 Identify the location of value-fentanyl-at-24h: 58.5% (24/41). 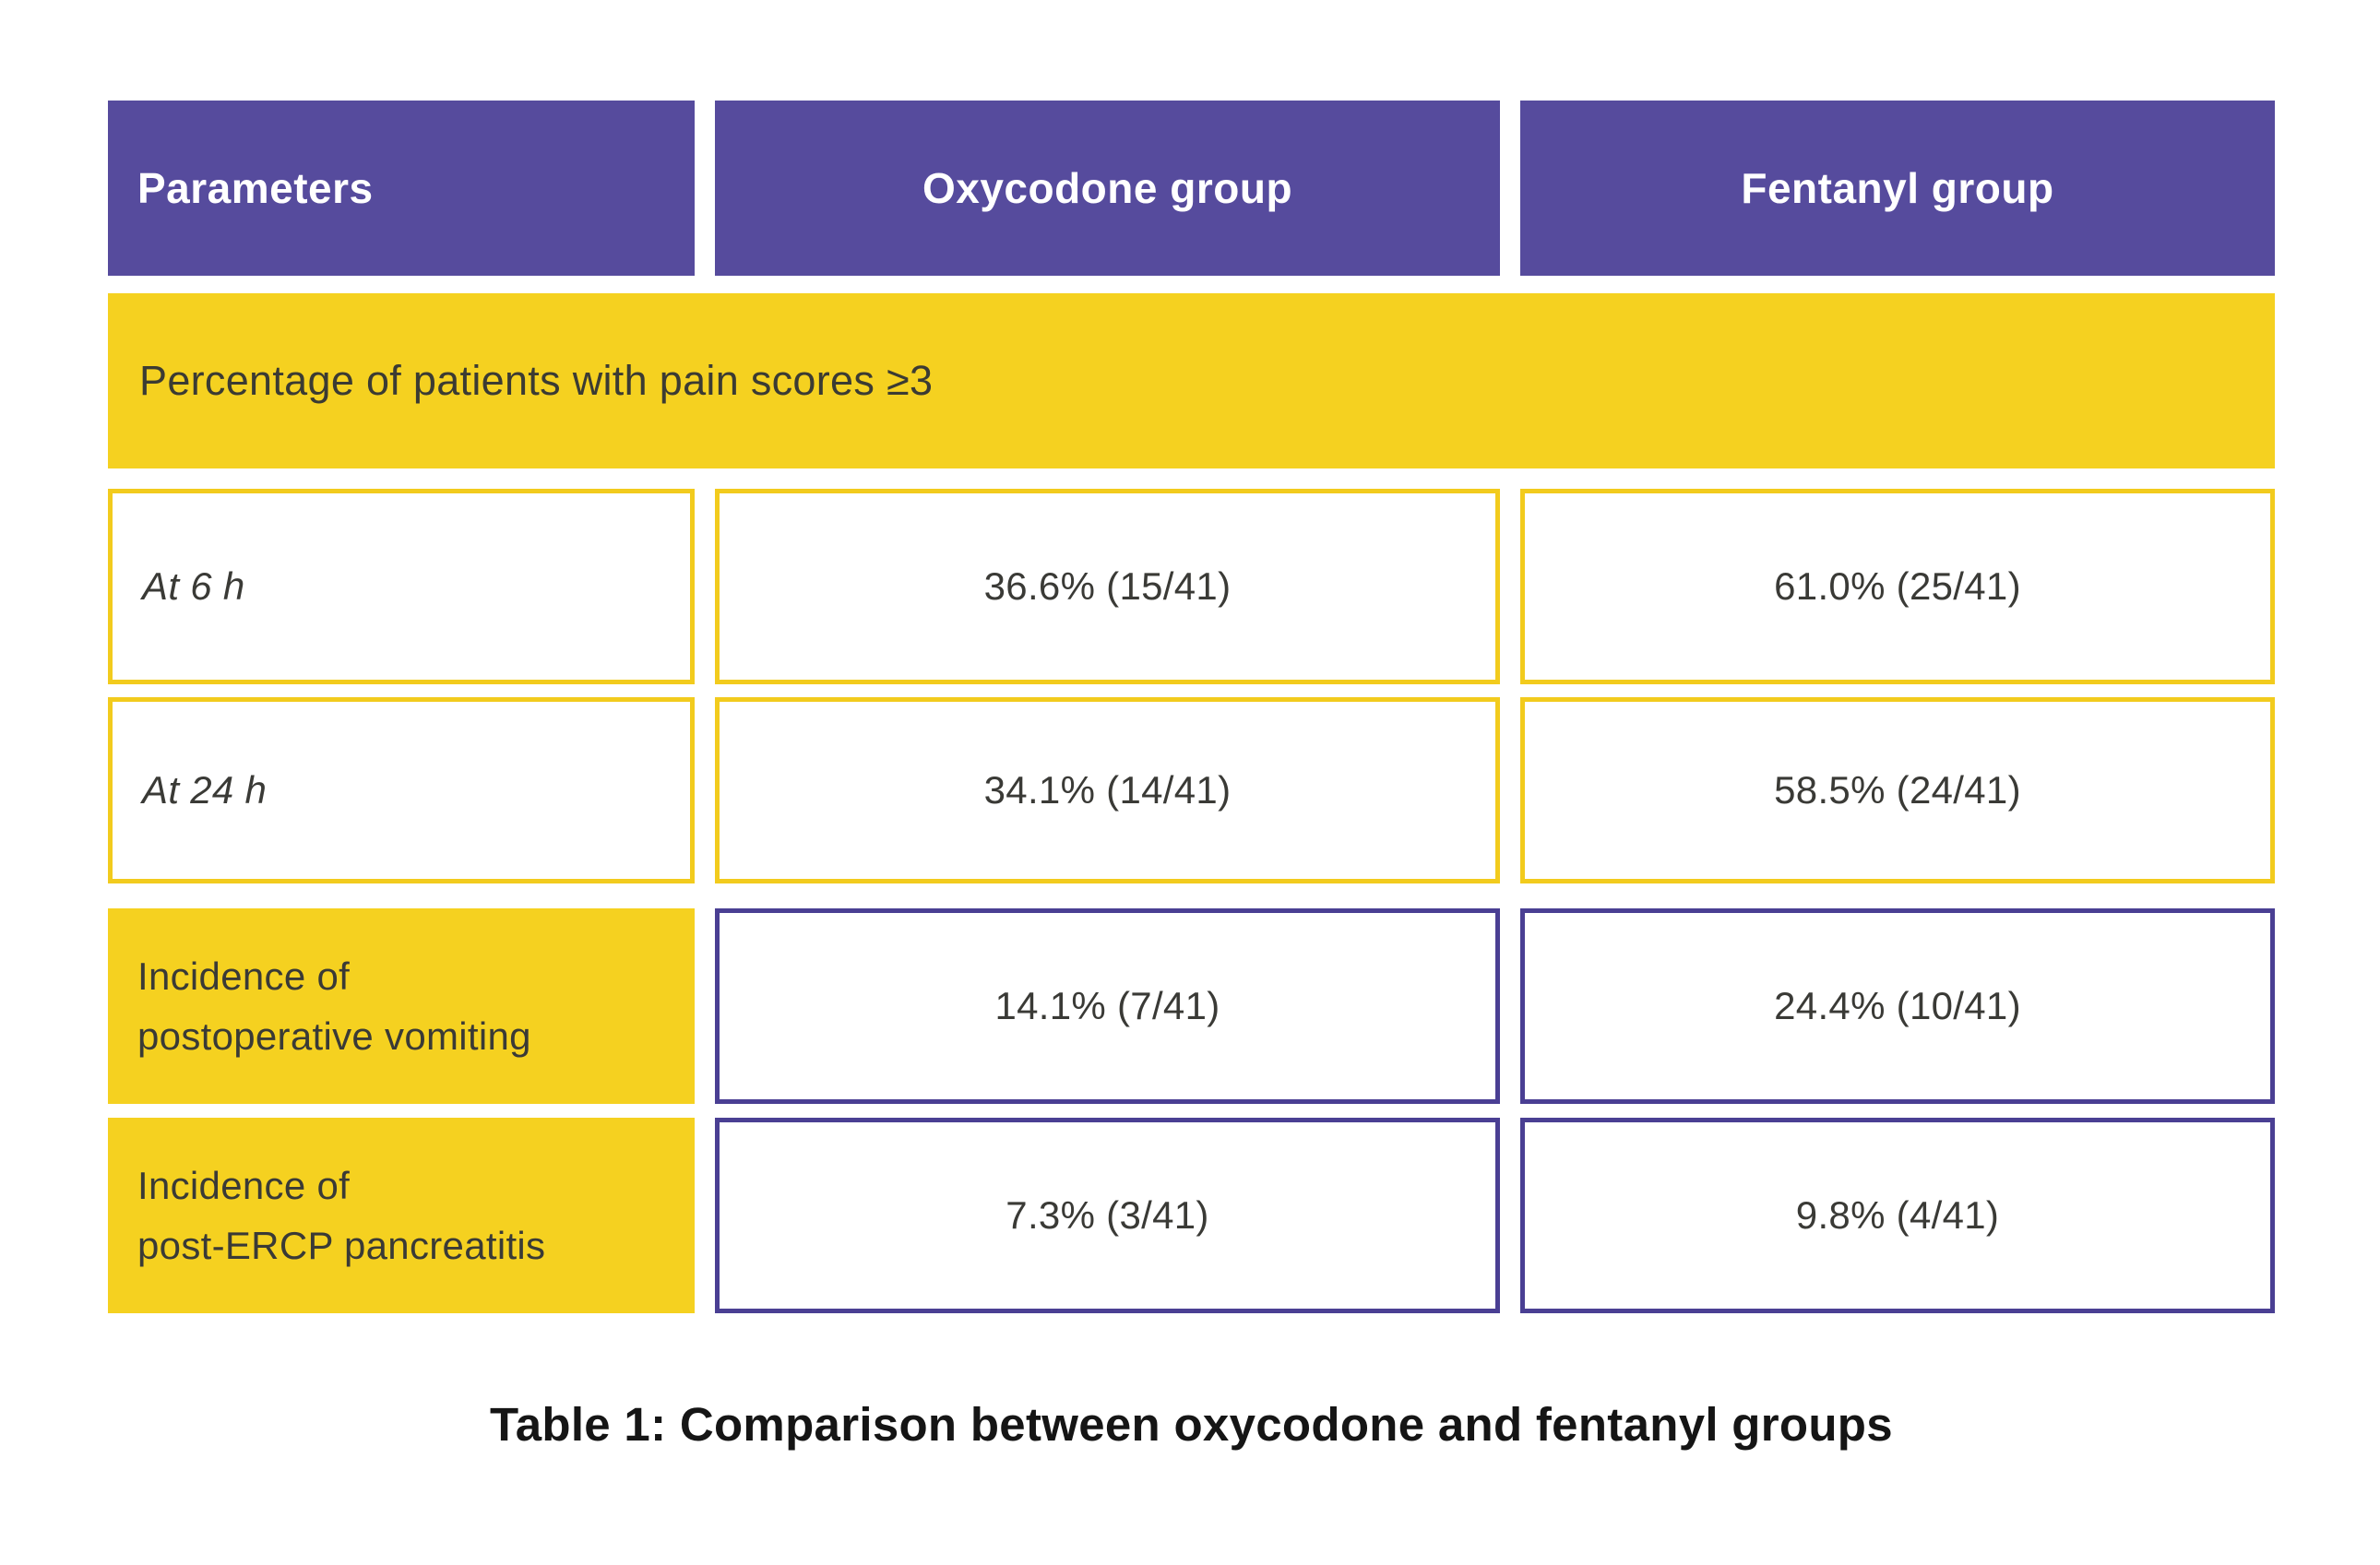
(1897, 790).